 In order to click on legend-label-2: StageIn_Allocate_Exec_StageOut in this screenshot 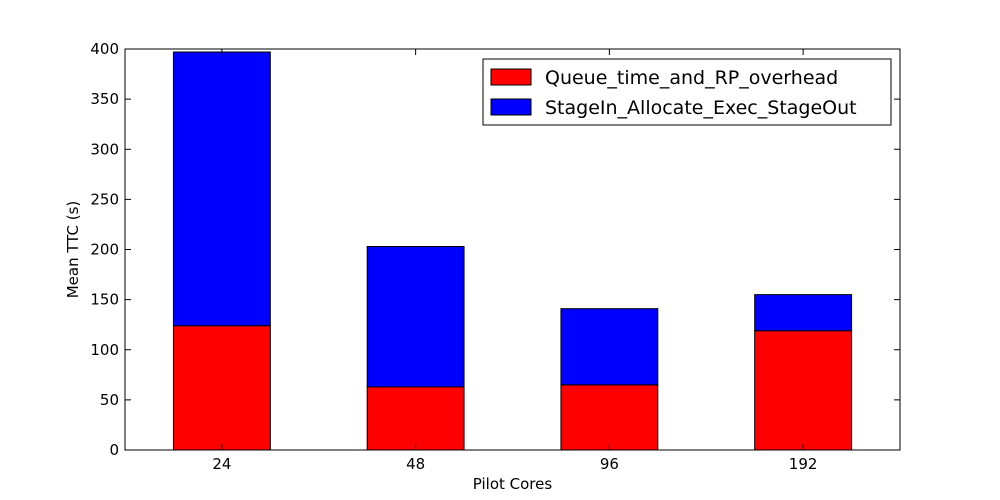, I will do `click(701, 108)`.